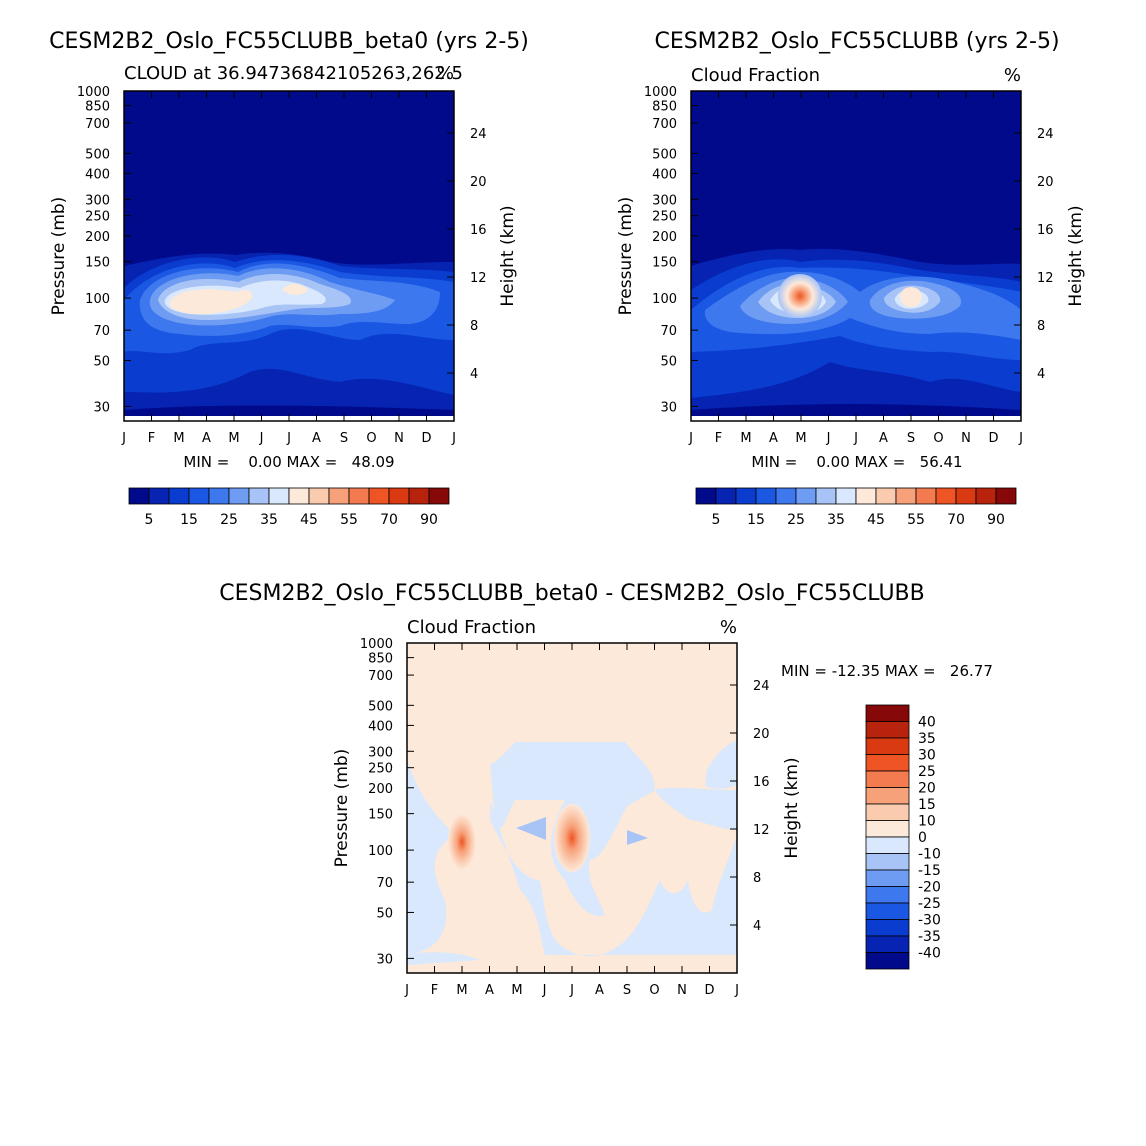  What do you see at coordinates (288, 462) in the screenshot?
I see `panel-a-minmax: MIN = 0.00 MAX = 48.09` at bounding box center [288, 462].